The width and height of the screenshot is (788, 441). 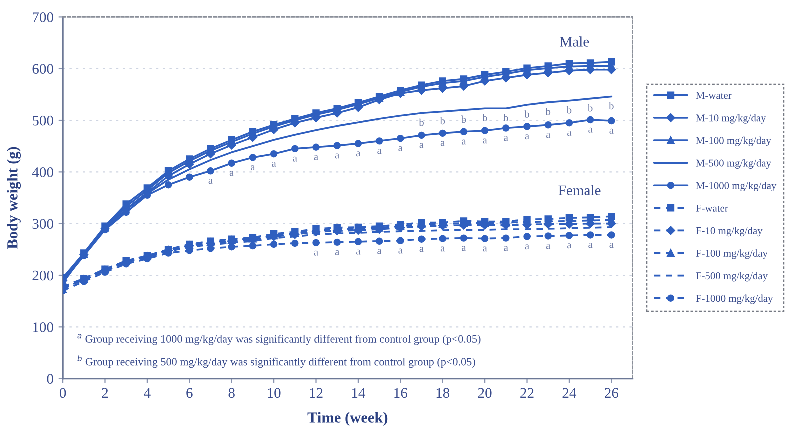 What do you see at coordinates (612, 393) in the screenshot?
I see `x-tick-label: 26` at bounding box center [612, 393].